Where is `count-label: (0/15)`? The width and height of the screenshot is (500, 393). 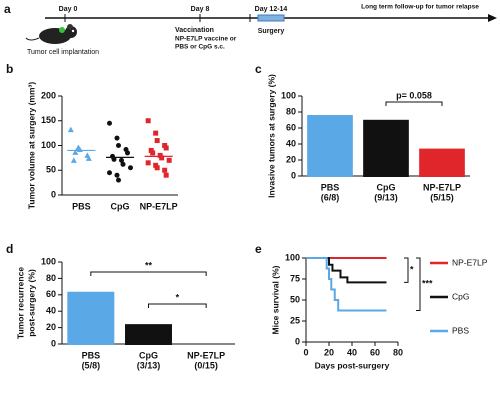 count-label: (0/15) is located at coordinates (206, 365).